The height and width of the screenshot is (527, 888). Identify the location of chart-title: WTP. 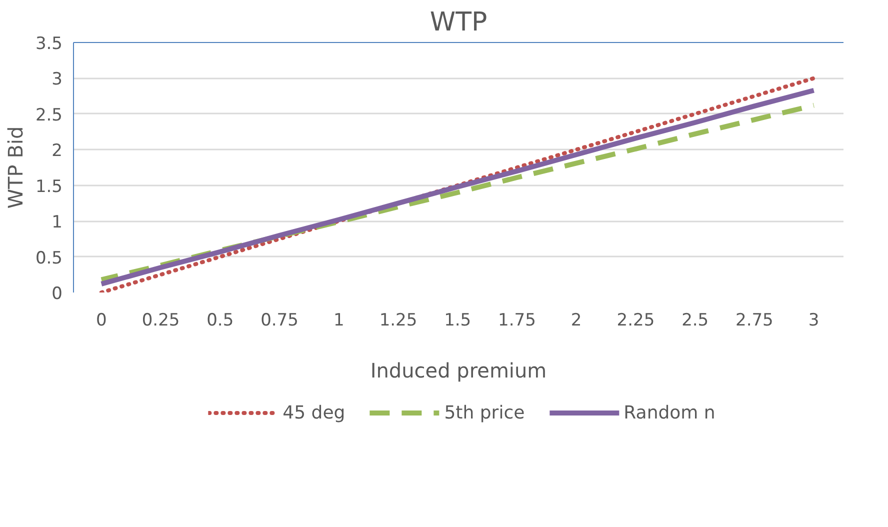
(459, 23).